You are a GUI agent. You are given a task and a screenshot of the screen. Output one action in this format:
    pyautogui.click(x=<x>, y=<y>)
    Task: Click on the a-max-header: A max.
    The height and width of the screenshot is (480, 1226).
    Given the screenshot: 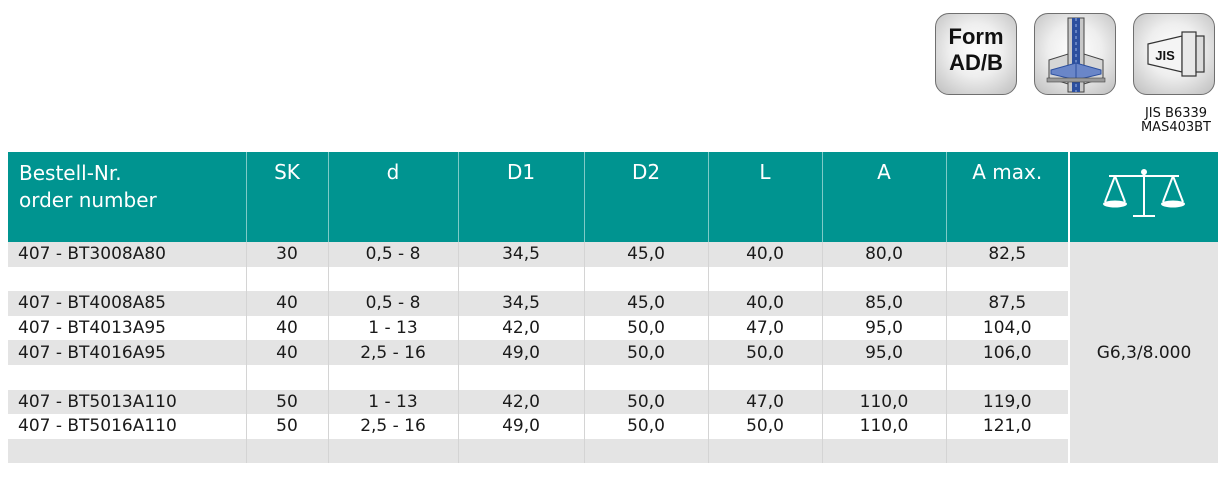 What is the action you would take?
    pyautogui.click(x=1008, y=197)
    